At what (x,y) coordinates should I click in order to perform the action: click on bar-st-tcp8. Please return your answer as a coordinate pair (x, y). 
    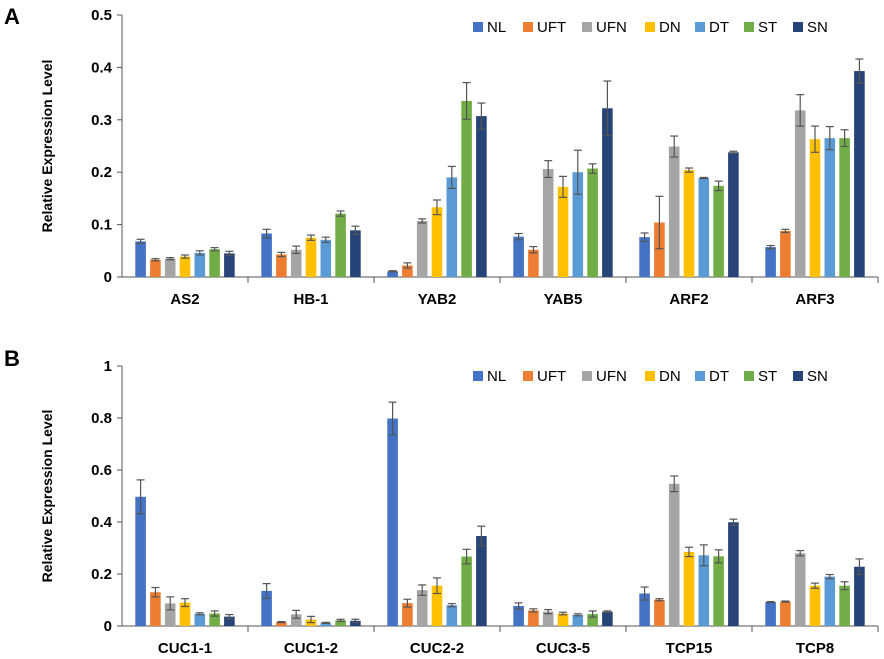
    Looking at the image, I should click on (844, 605).